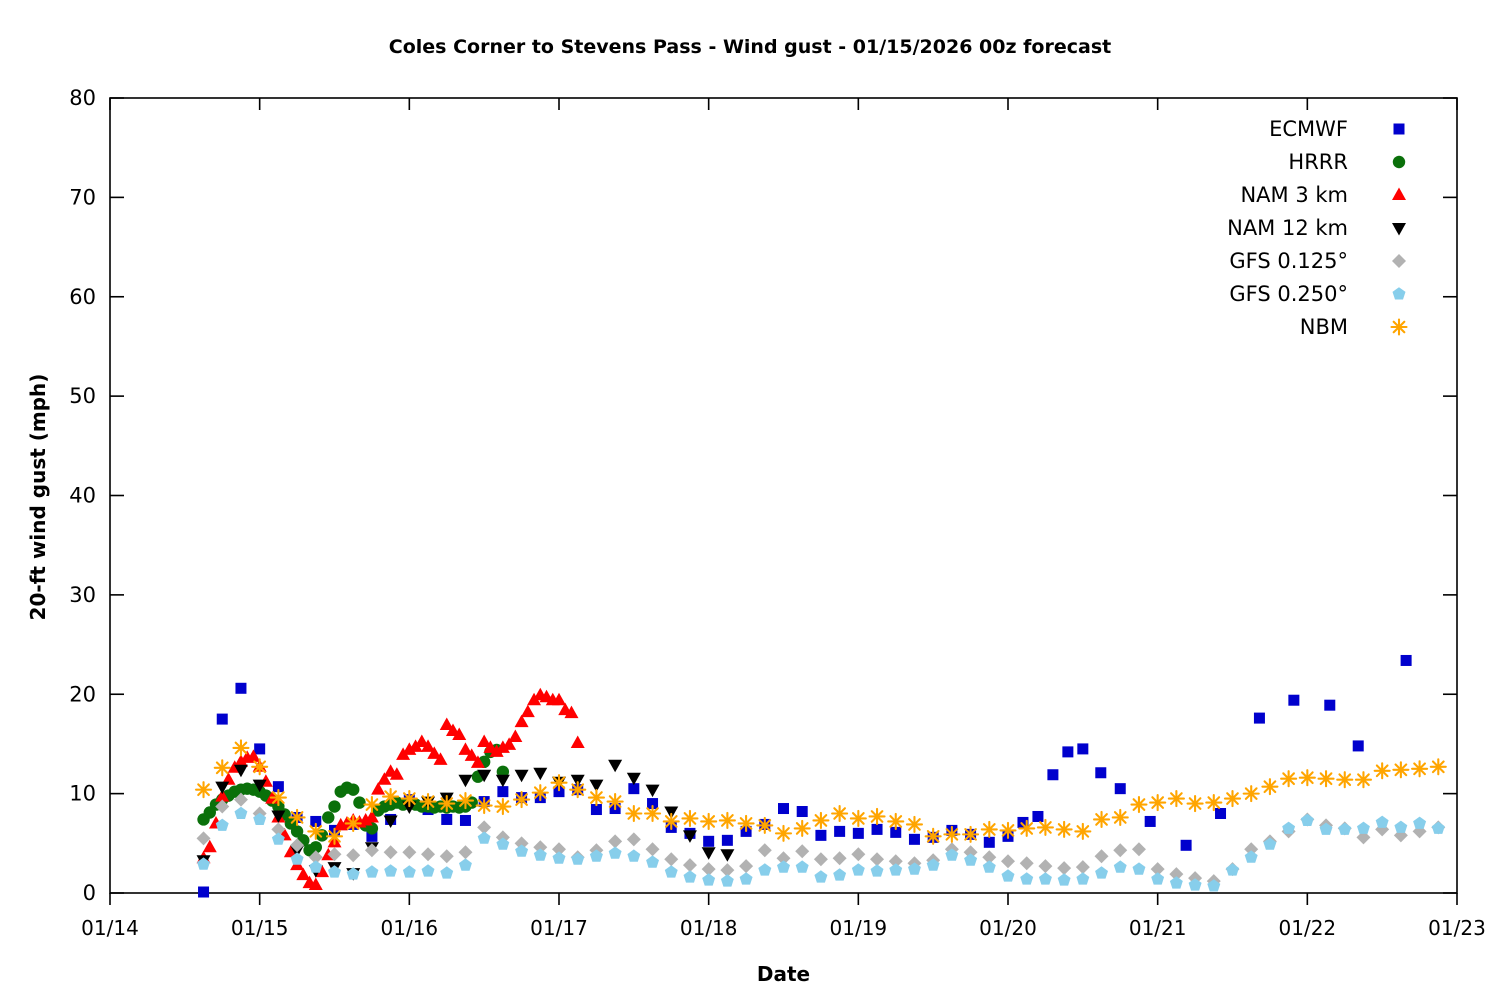 This screenshot has width=1500, height=1000. Describe the element at coordinates (1308, 928) in the screenshot. I see `x-tick-label: 01/22` at that location.